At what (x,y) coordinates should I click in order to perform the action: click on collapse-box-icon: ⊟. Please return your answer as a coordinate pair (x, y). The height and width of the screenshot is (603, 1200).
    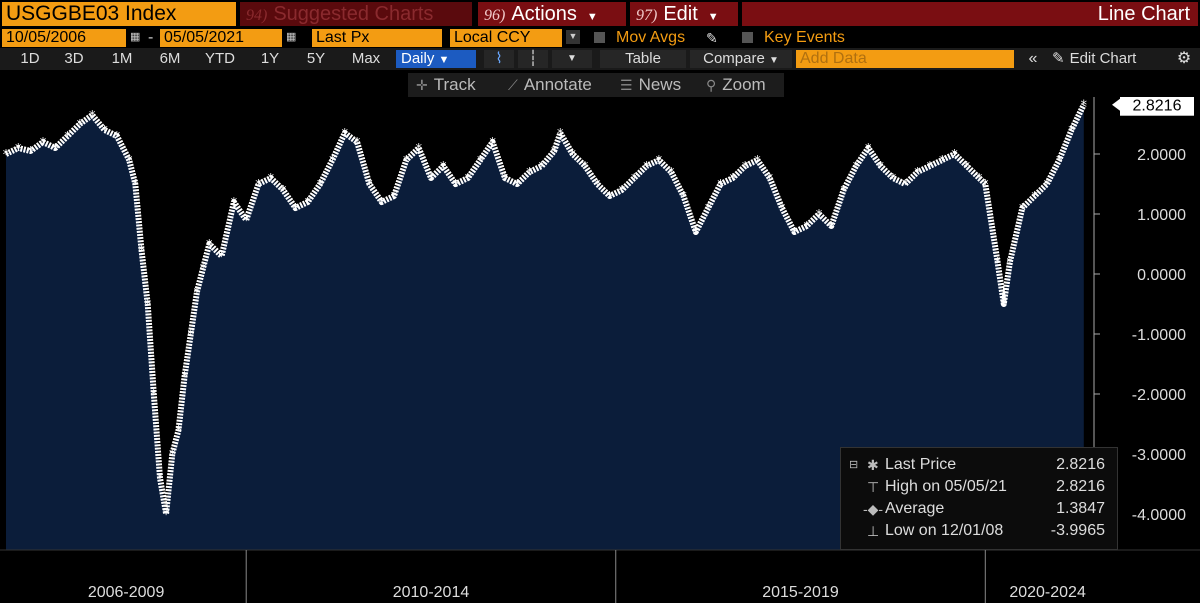
    Looking at the image, I should click on (854, 465).